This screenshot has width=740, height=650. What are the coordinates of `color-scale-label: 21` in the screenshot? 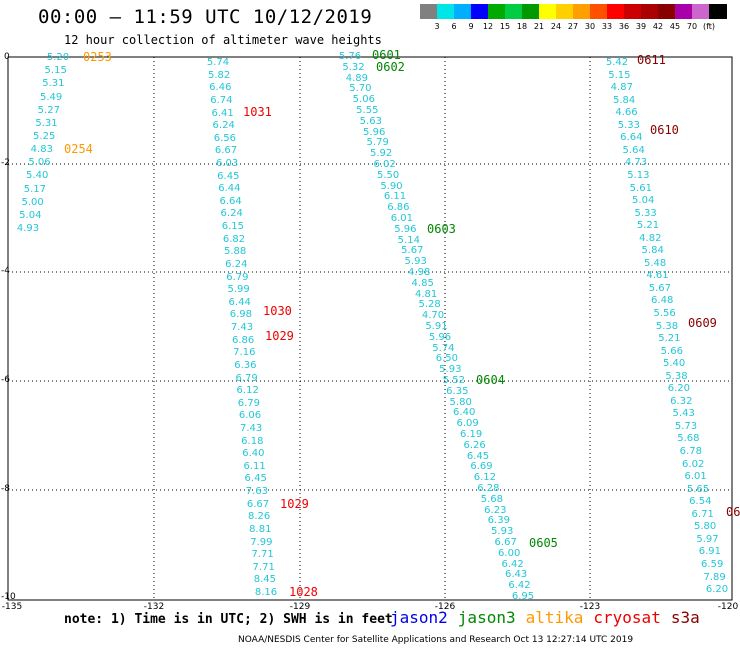 It's located at (539, 26).